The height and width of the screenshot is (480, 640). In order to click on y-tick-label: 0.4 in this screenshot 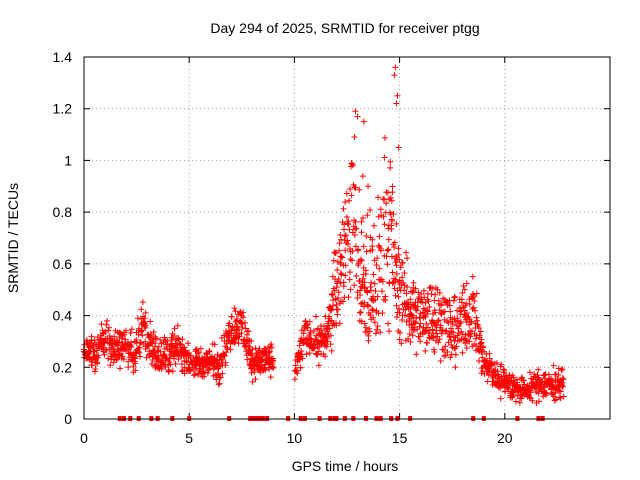, I will do `click(63, 316)`.